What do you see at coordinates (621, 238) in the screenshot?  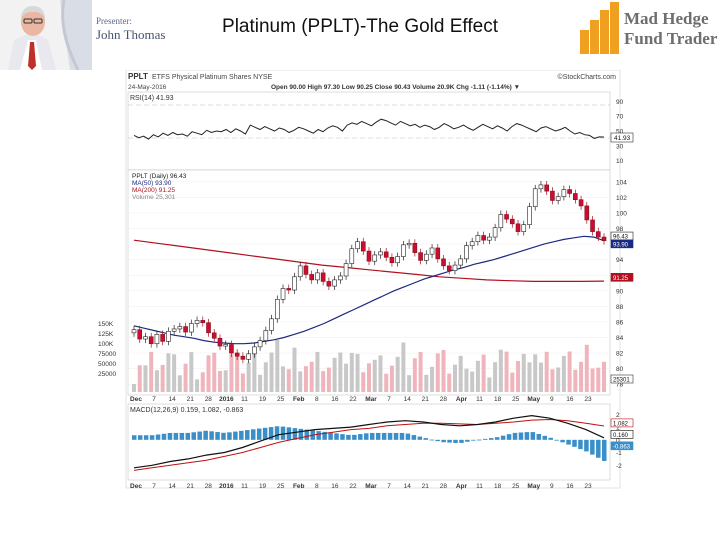 I see `price-current-label: 96.43` at bounding box center [621, 238].